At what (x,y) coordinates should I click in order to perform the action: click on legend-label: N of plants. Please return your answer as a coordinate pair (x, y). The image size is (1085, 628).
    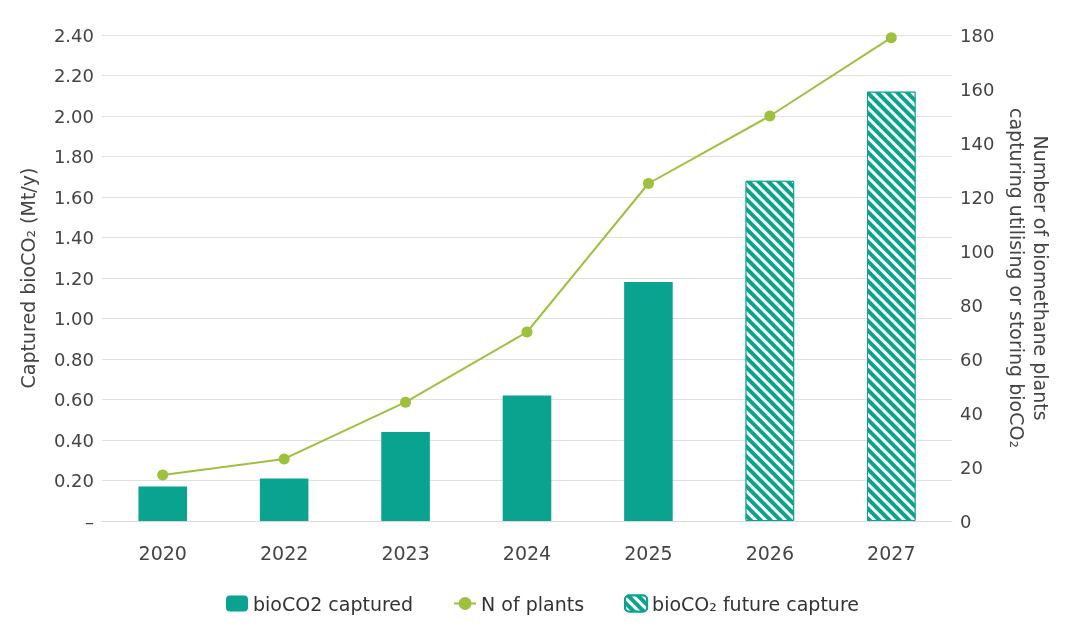
    Looking at the image, I should click on (533, 603).